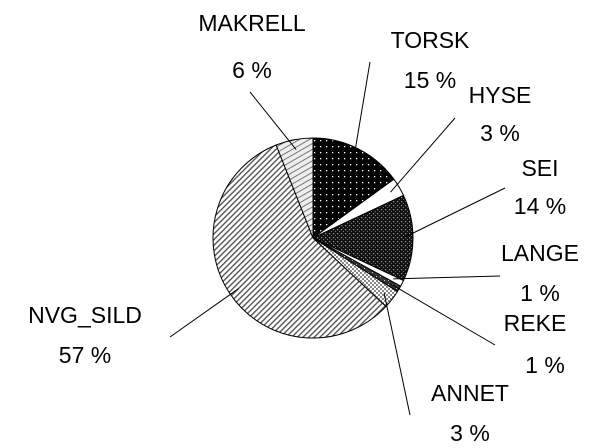 The width and height of the screenshot is (607, 448). Describe the element at coordinates (500, 95) in the screenshot. I see `slice-label: HYSE` at that location.